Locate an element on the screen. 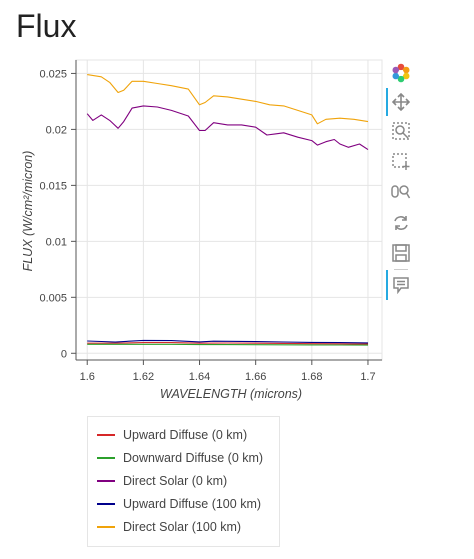 The height and width of the screenshot is (559, 474). box-zoom-tool-icon is located at coordinates (401, 131).